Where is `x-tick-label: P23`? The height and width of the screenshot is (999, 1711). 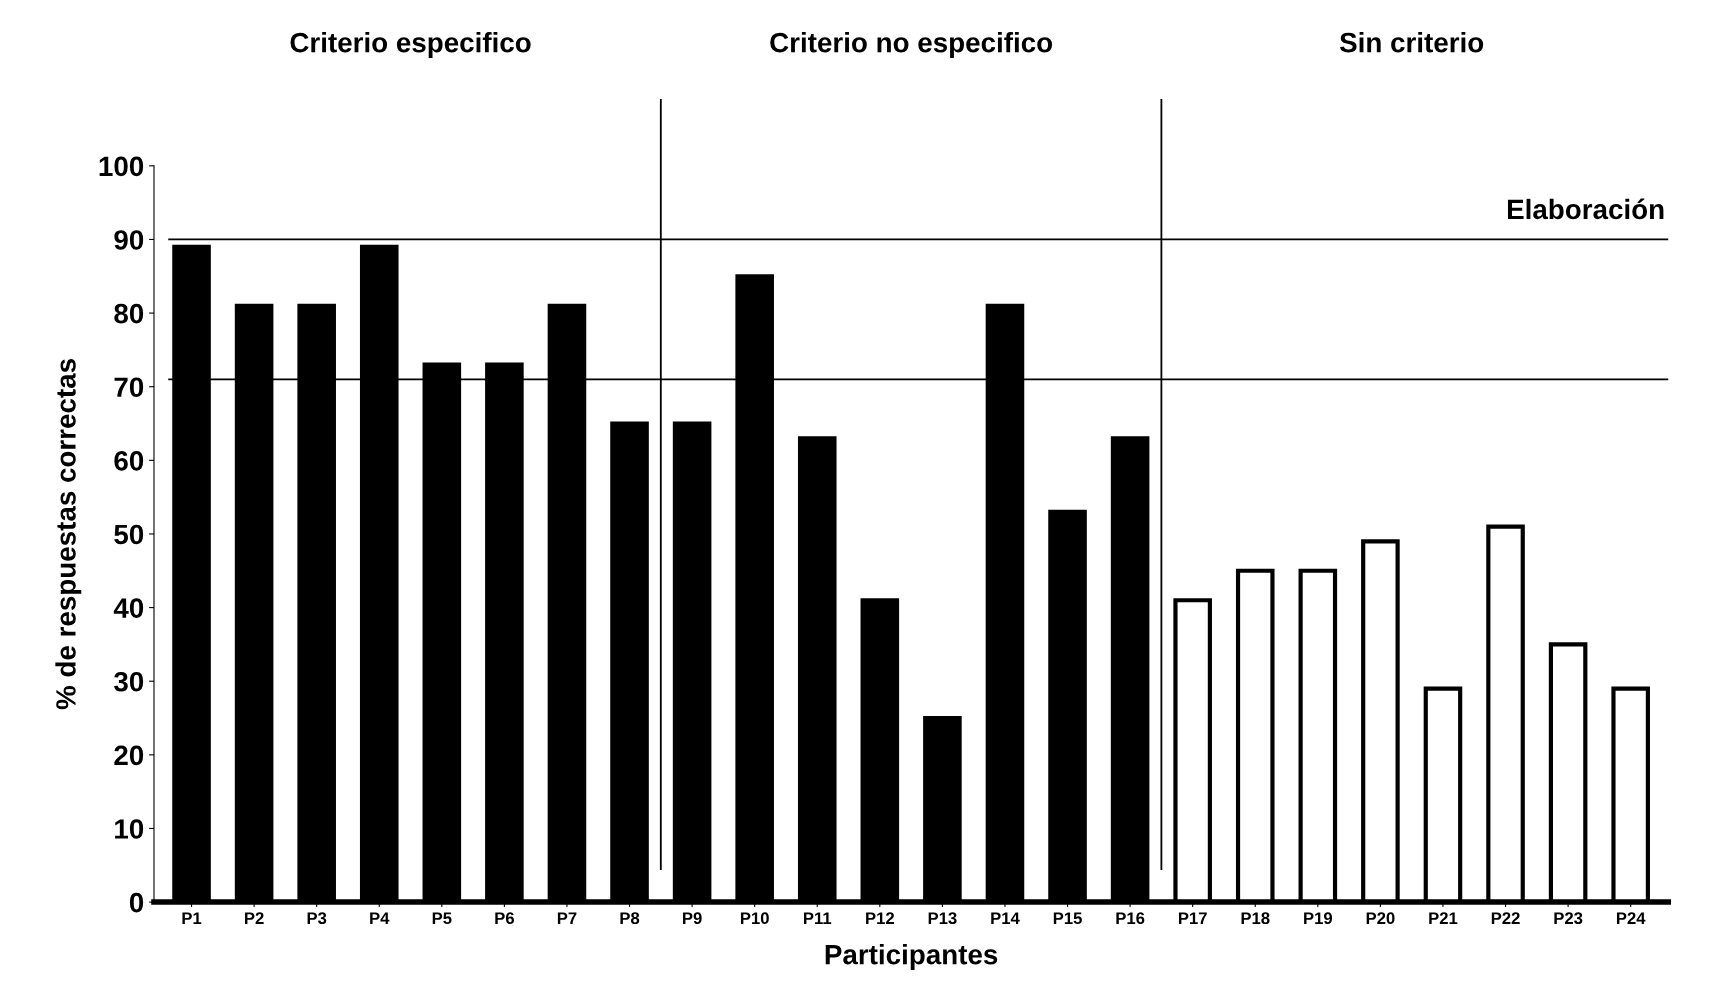 x-tick-label: P23 is located at coordinates (1568, 918).